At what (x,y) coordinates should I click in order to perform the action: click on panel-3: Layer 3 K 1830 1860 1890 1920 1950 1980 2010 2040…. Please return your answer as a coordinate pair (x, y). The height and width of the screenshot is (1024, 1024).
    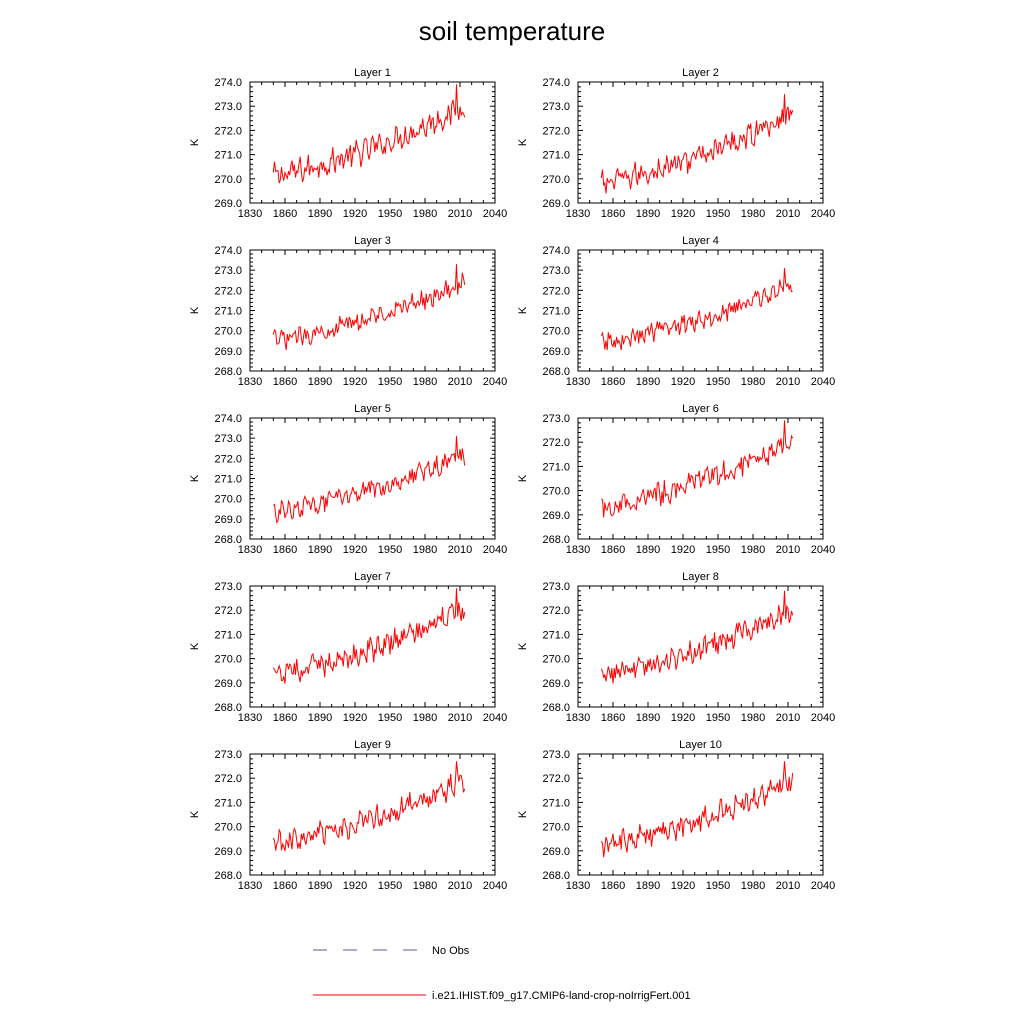
    Looking at the image, I should click on (348, 311).